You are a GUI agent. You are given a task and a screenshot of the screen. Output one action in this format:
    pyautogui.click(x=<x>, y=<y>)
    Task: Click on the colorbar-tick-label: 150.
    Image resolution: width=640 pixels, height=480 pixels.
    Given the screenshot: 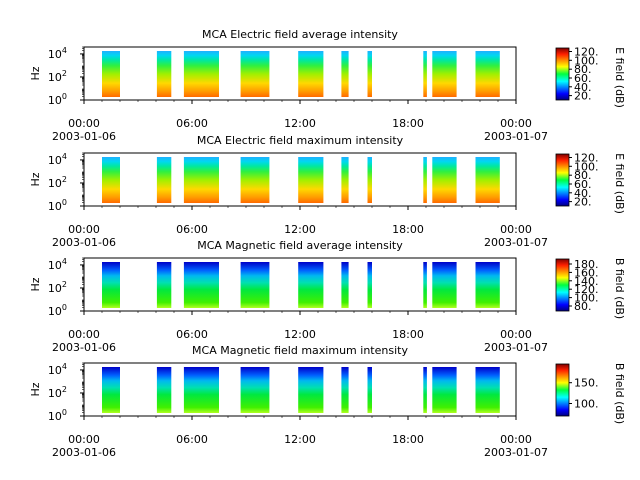 What is the action you would take?
    pyautogui.click(x=586, y=383)
    